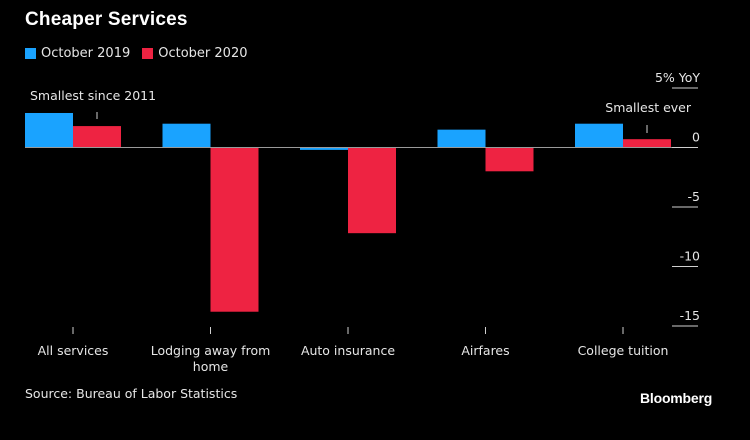  Describe the element at coordinates (73, 350) in the screenshot. I see `x-tick-label: All services` at that location.